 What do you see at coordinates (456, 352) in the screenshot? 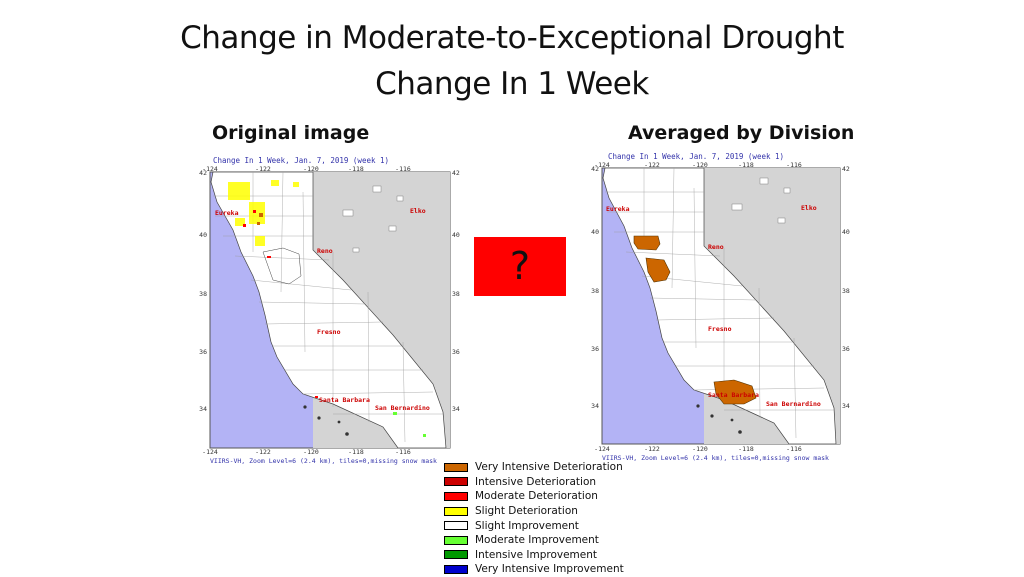
I see `left-lat-tick-right-36: 36` at bounding box center [456, 352].